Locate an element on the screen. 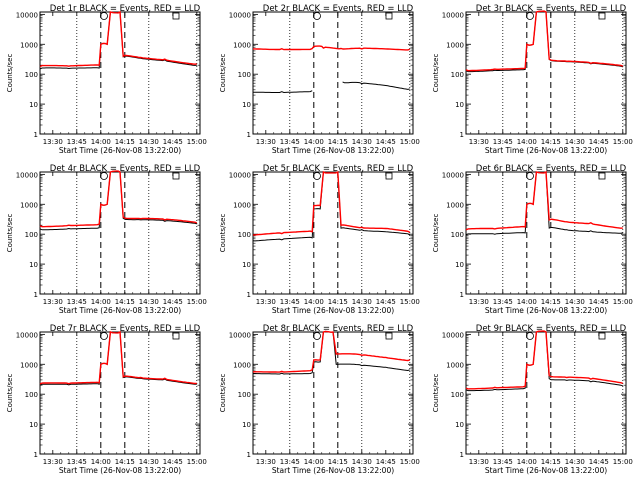 The width and height of the screenshot is (640, 480). plot-title: Det 6r BLACK = Events, RED = LLD is located at coordinates (551, 169).